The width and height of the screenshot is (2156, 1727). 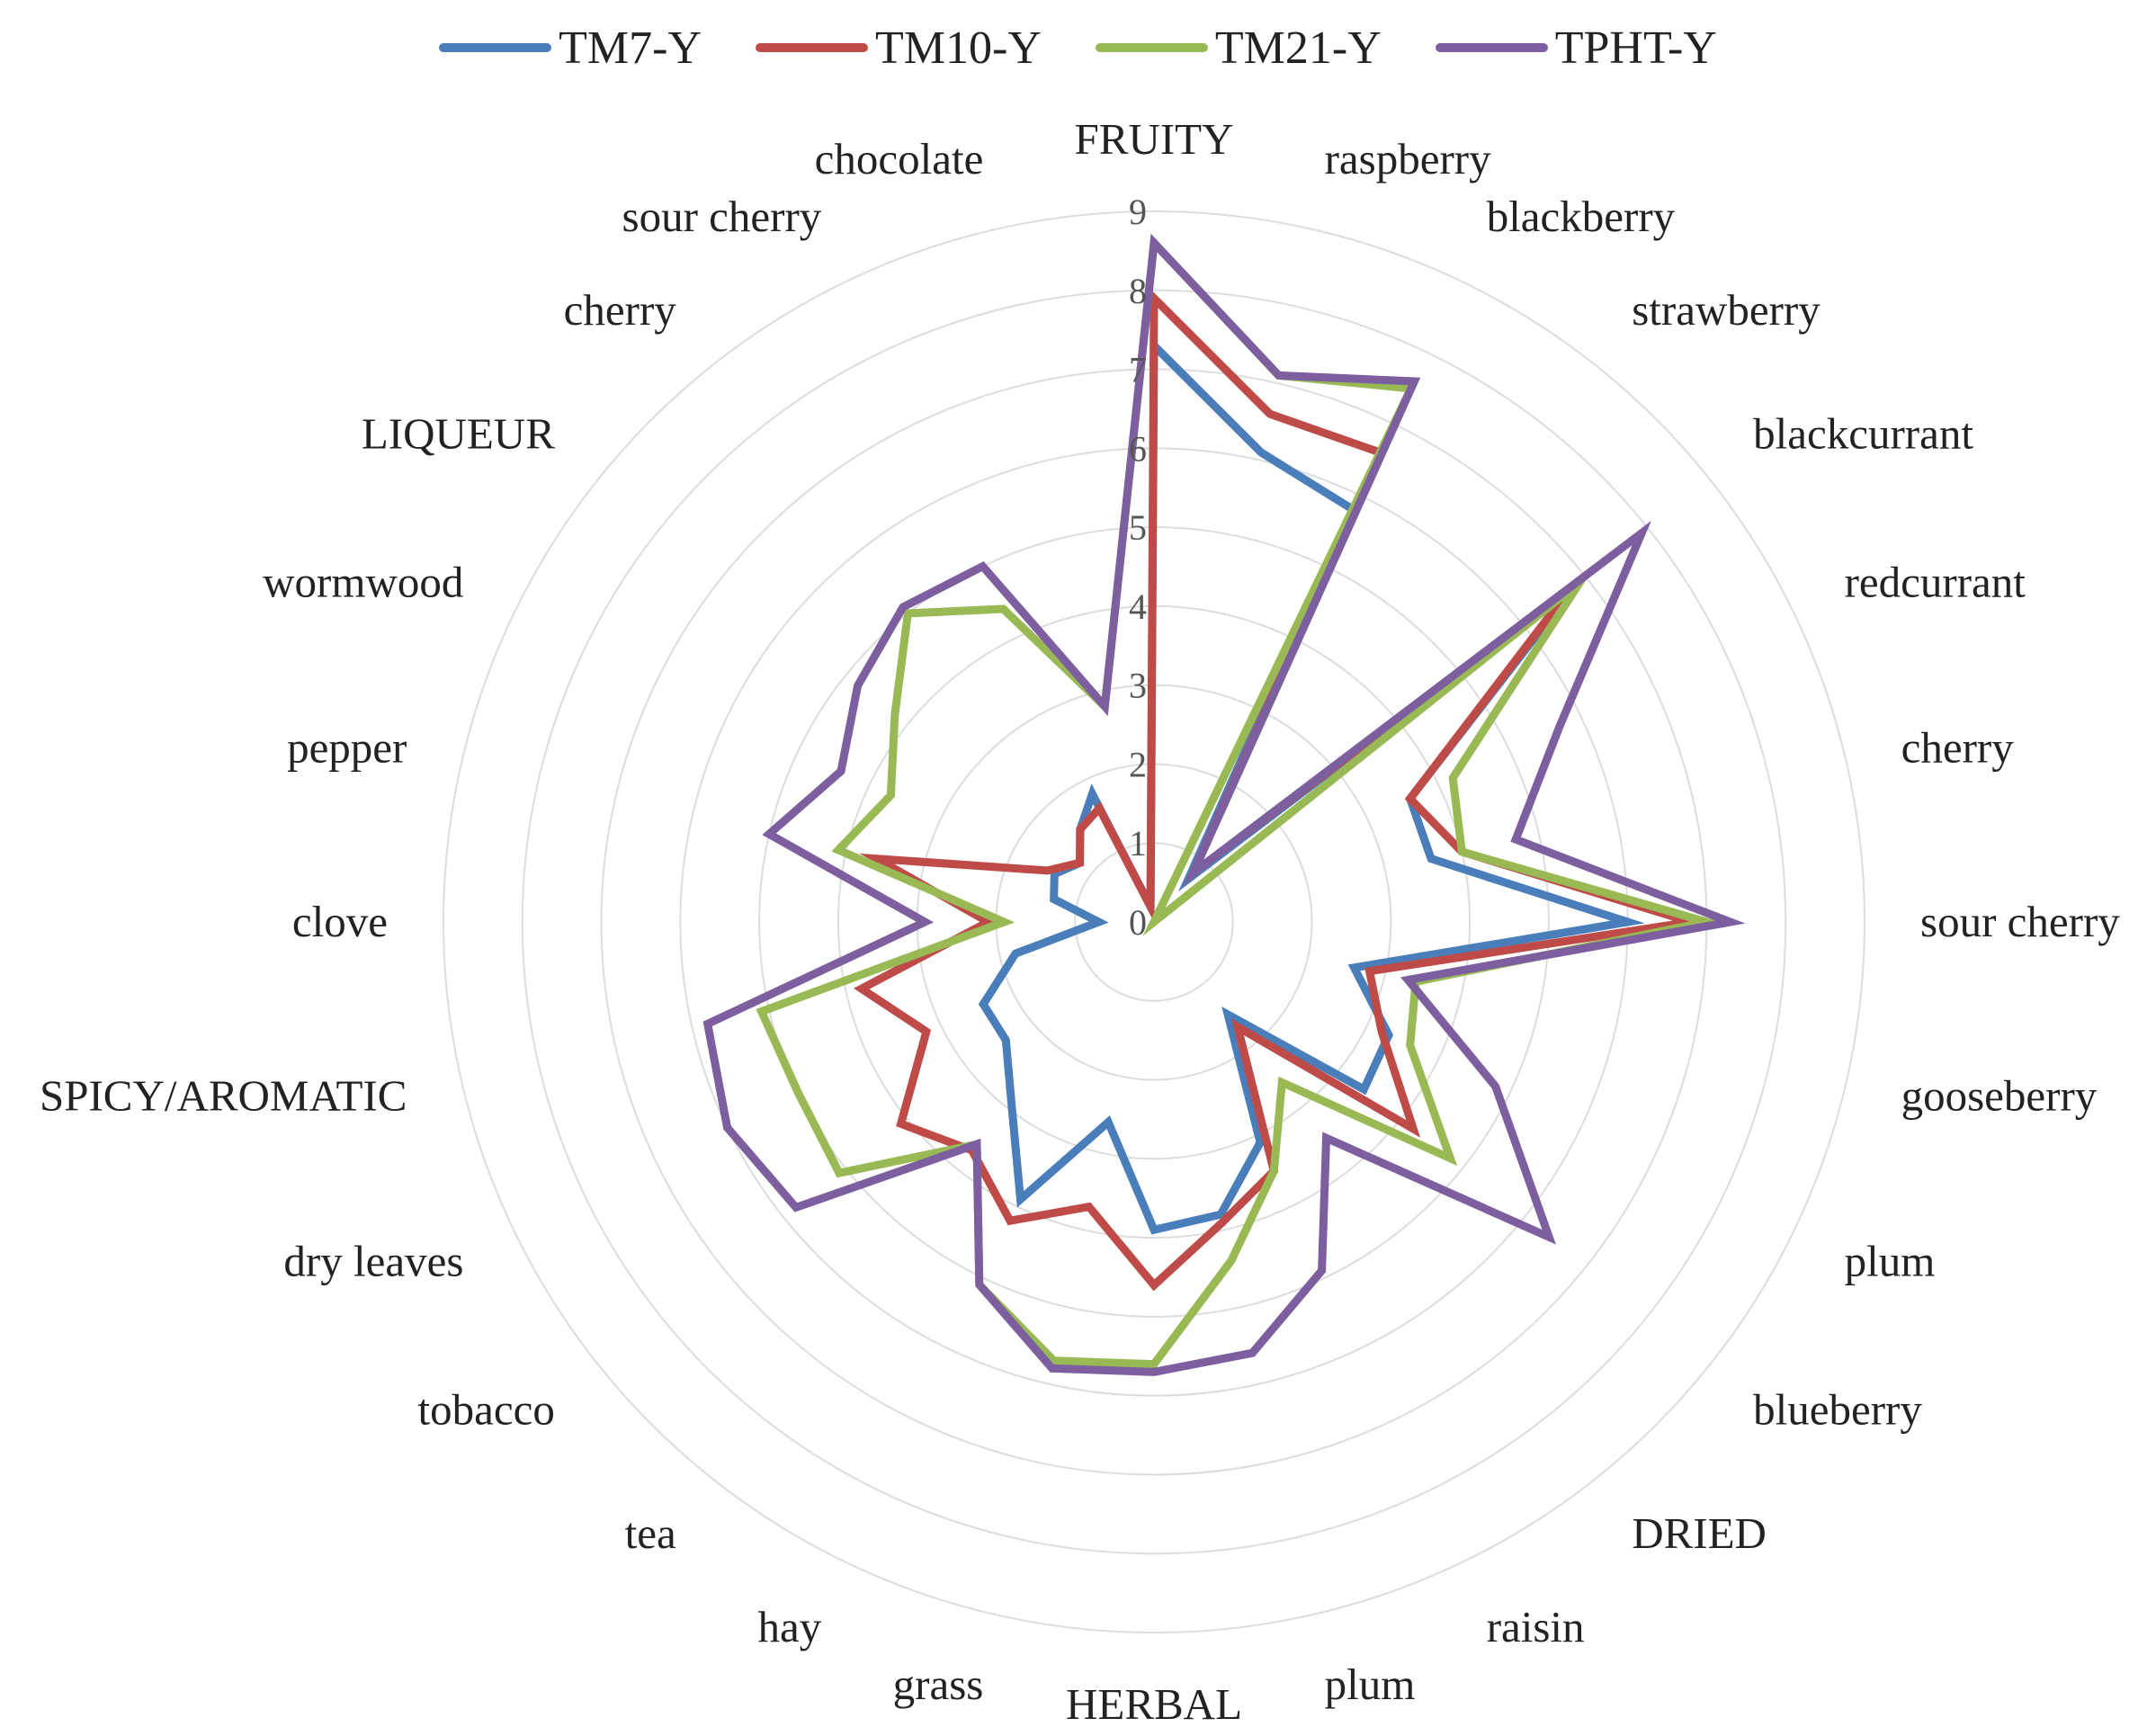 I want to click on legend-item-tm7: TM7-Y, so click(x=570, y=49).